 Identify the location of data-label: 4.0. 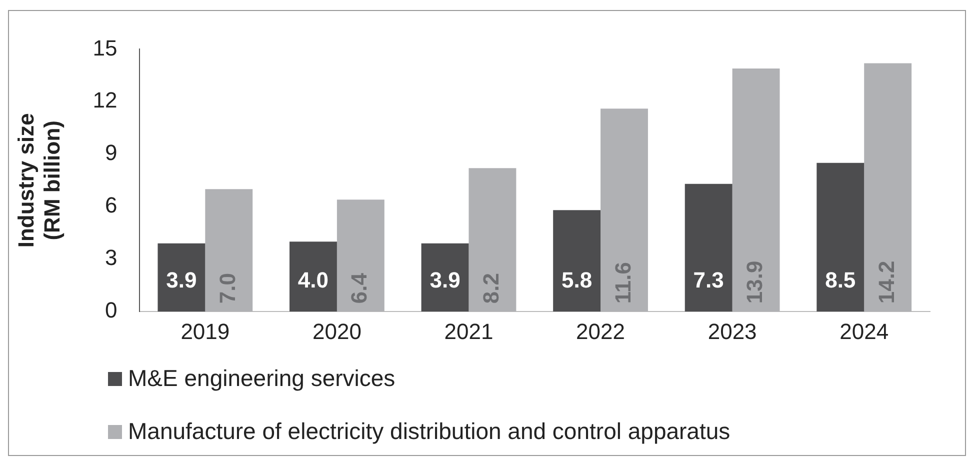
(313, 280).